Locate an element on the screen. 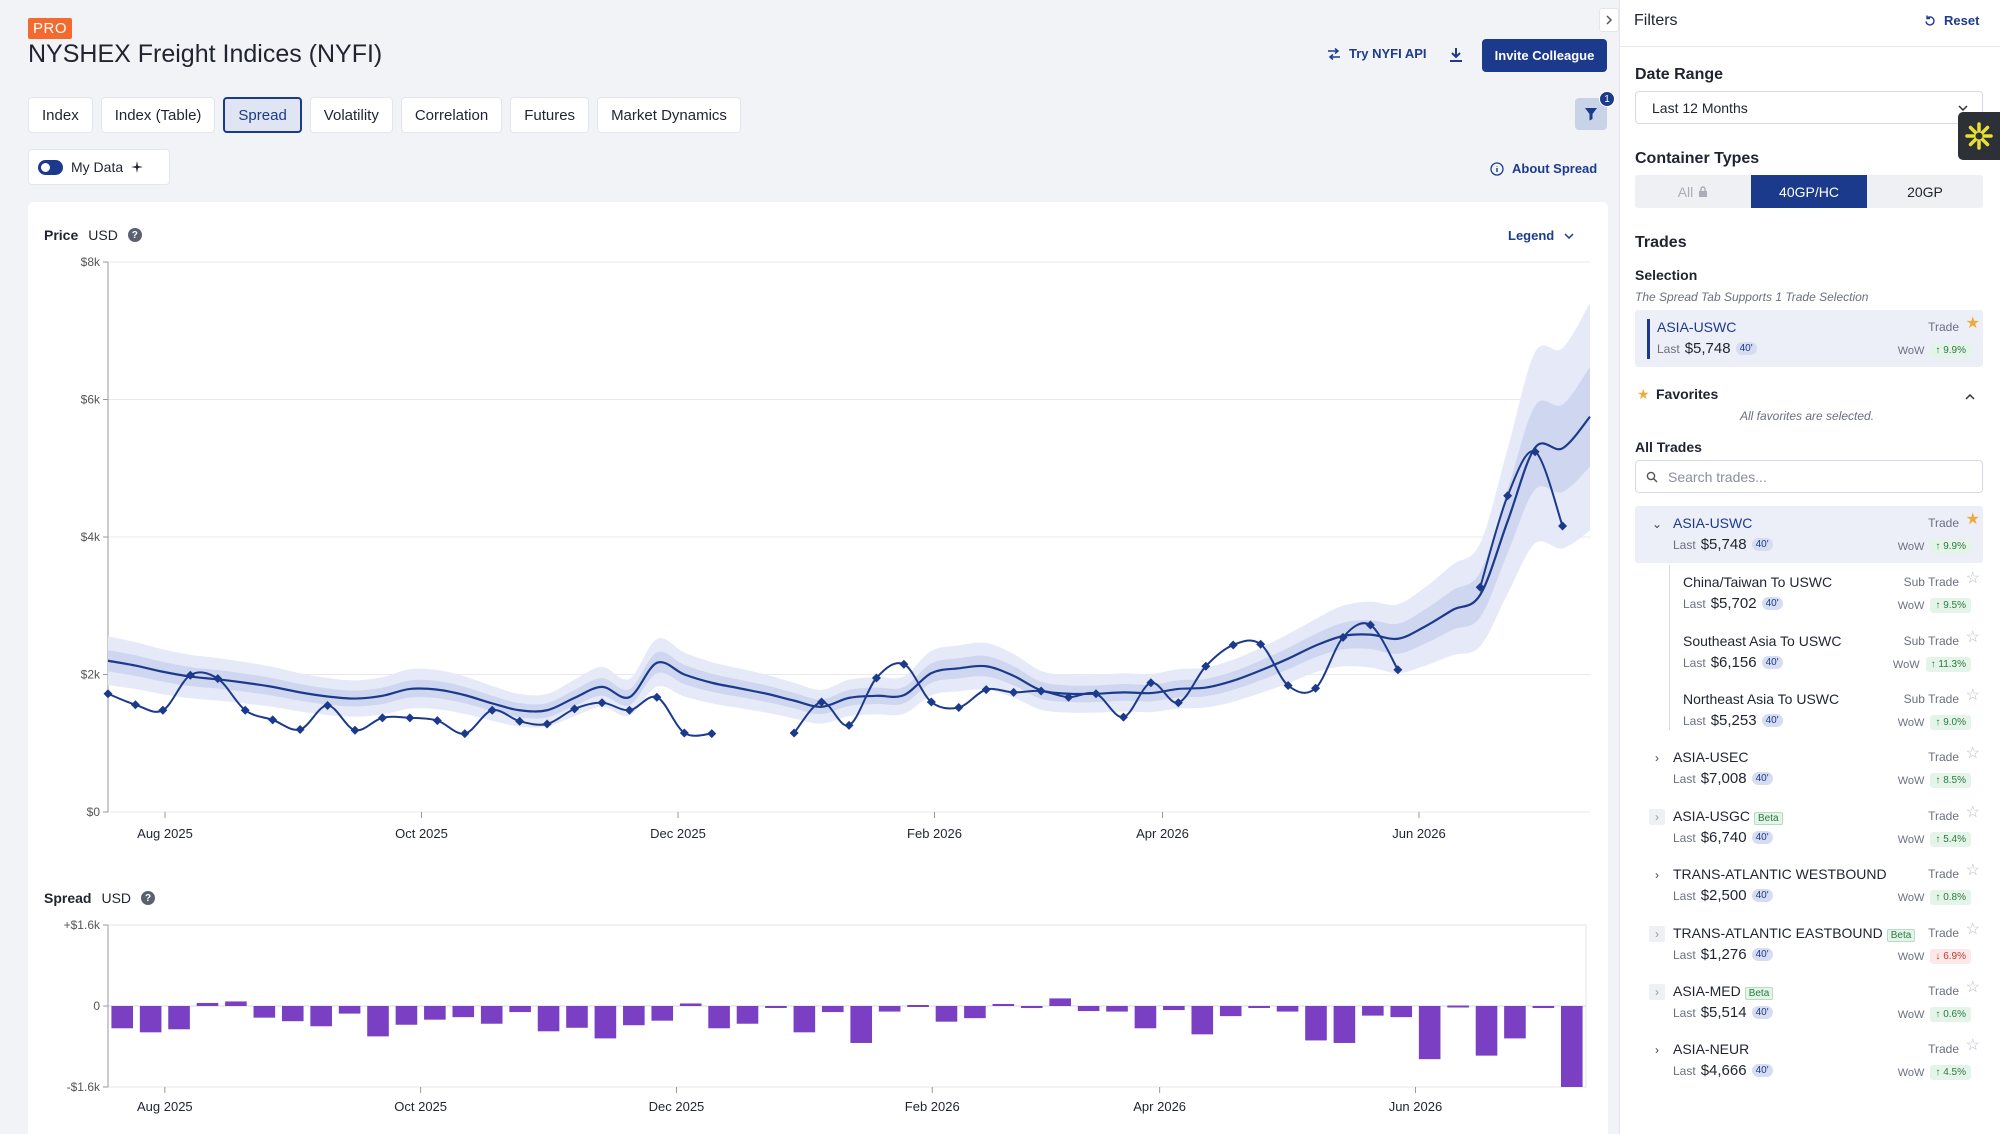  tab-futures: Futures is located at coordinates (550, 115).